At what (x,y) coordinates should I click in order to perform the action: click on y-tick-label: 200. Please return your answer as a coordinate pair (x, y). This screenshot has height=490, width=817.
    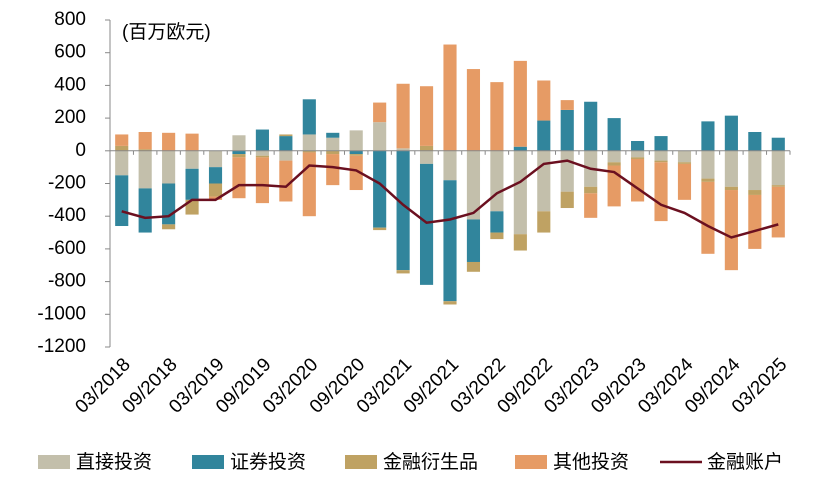
    Looking at the image, I should click on (70, 117).